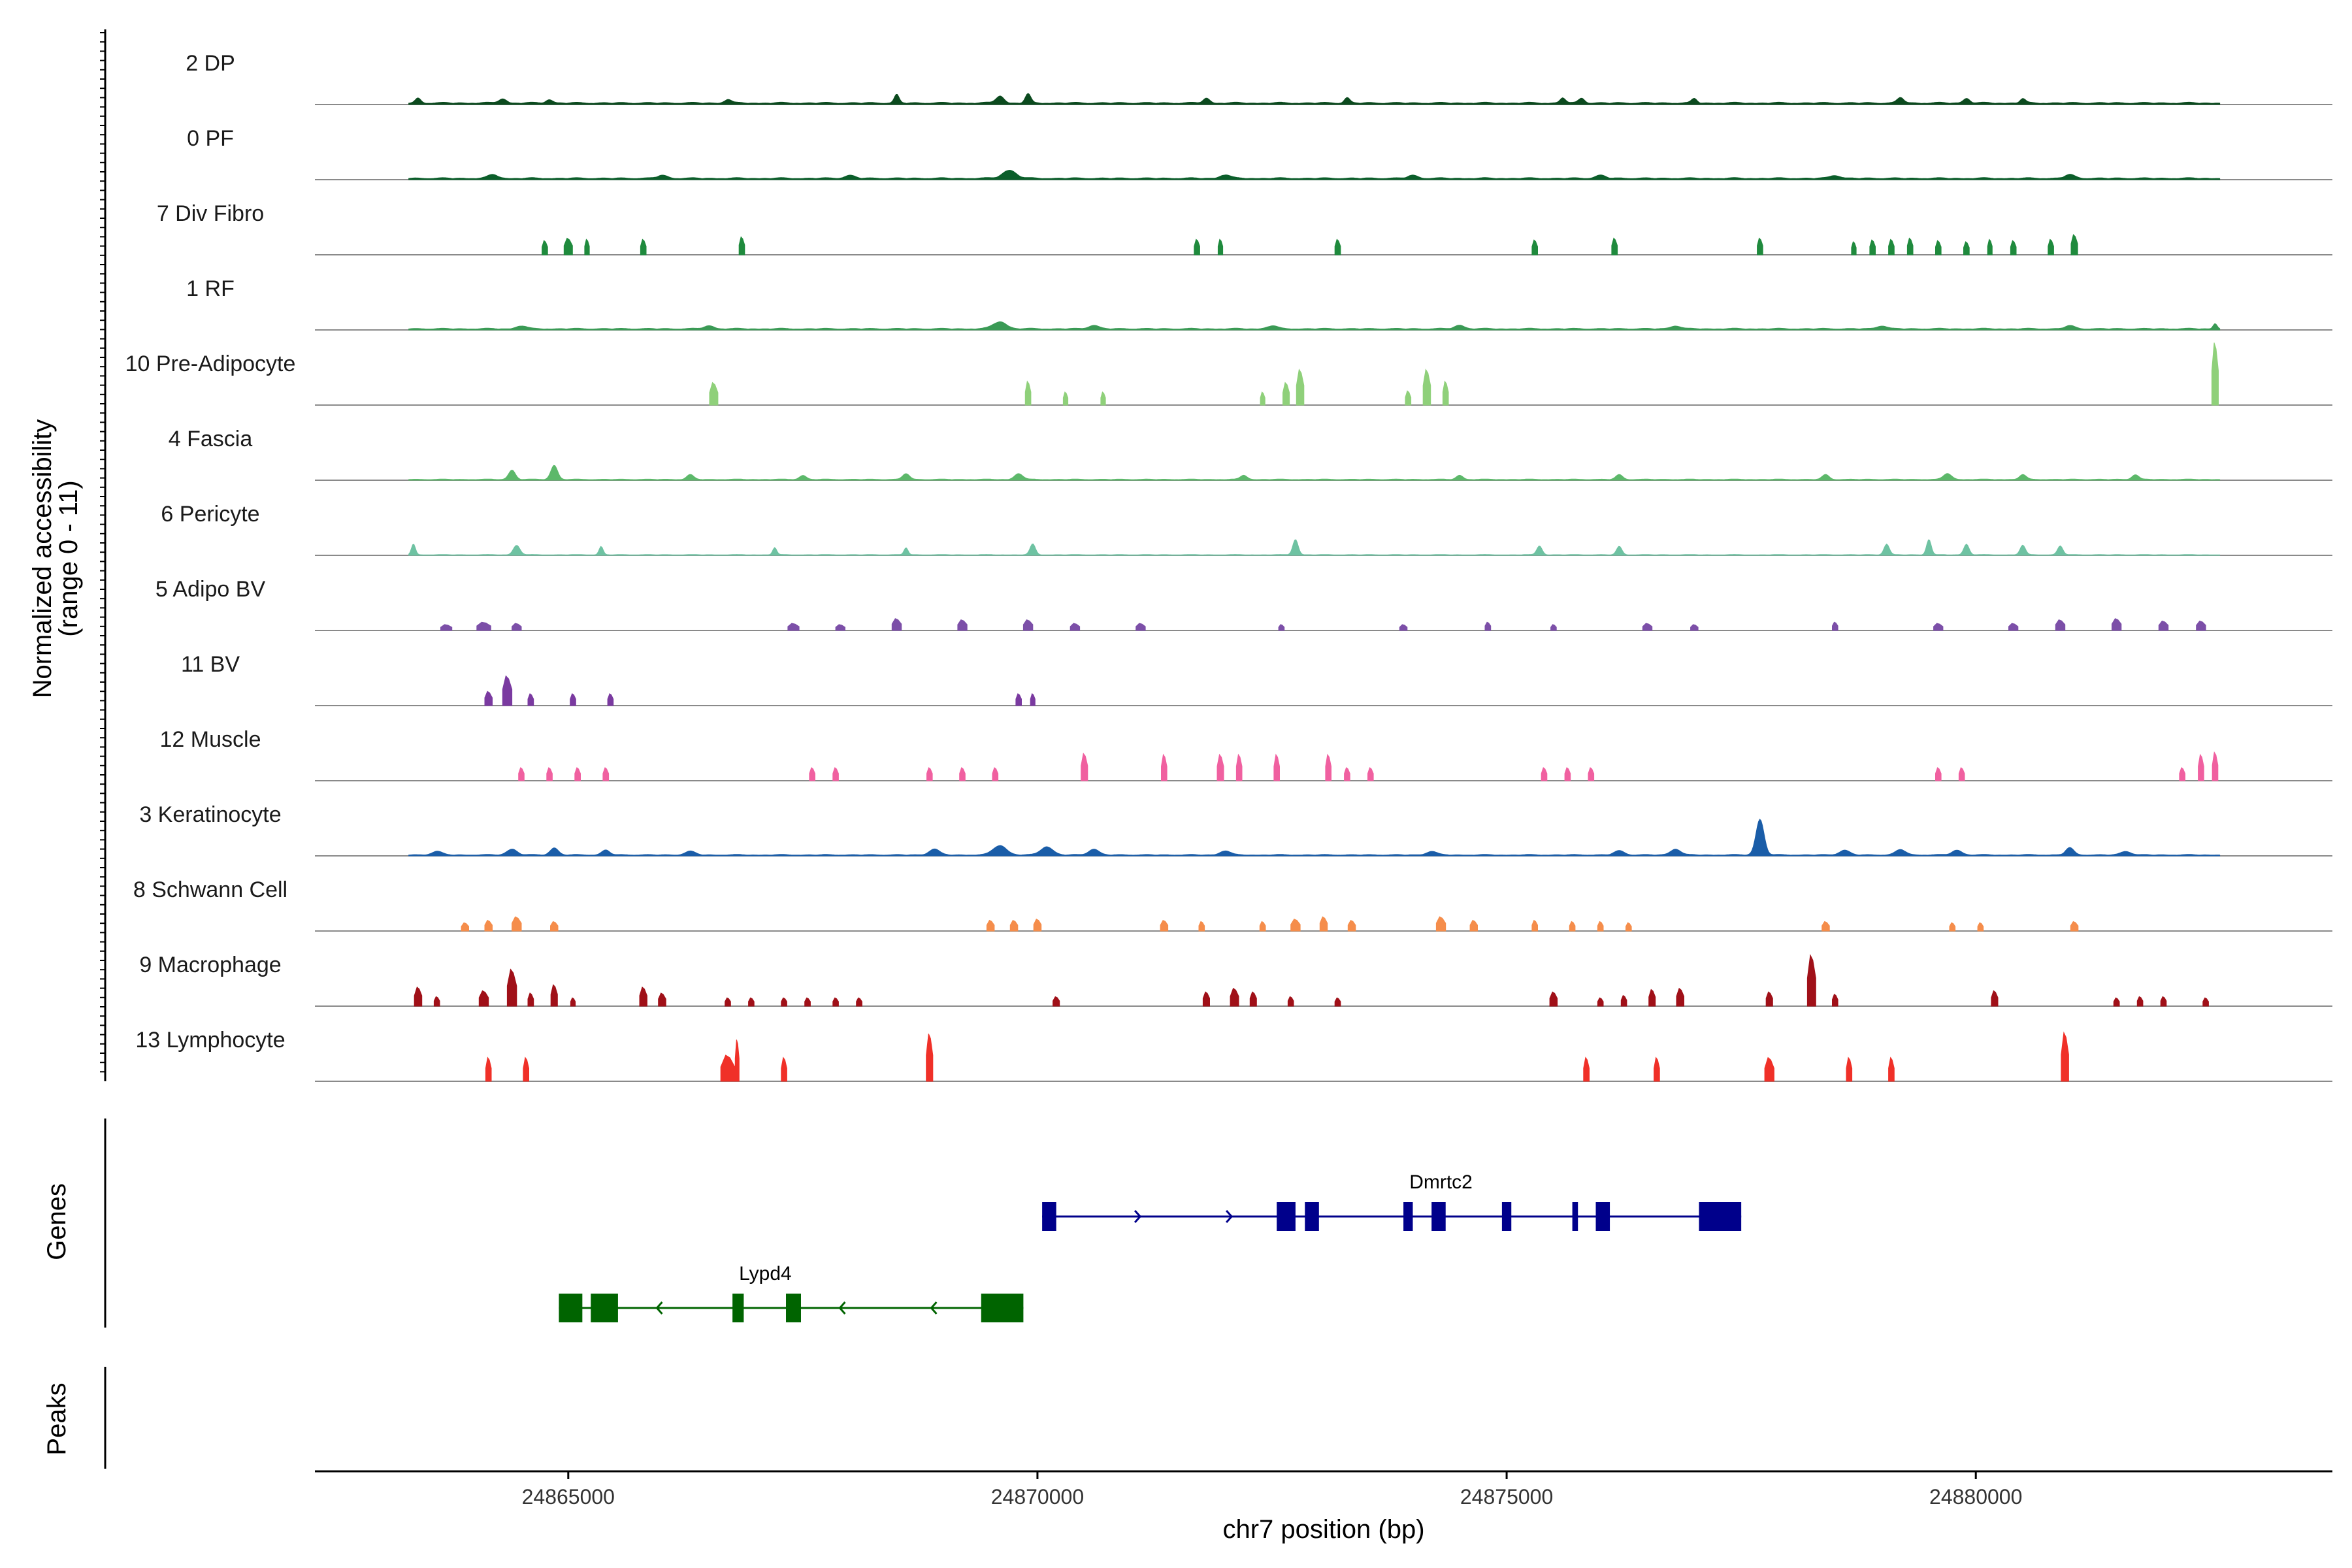  What do you see at coordinates (42, 558) in the screenshot?
I see `y-axis-title-line1: Normalized accessibility` at bounding box center [42, 558].